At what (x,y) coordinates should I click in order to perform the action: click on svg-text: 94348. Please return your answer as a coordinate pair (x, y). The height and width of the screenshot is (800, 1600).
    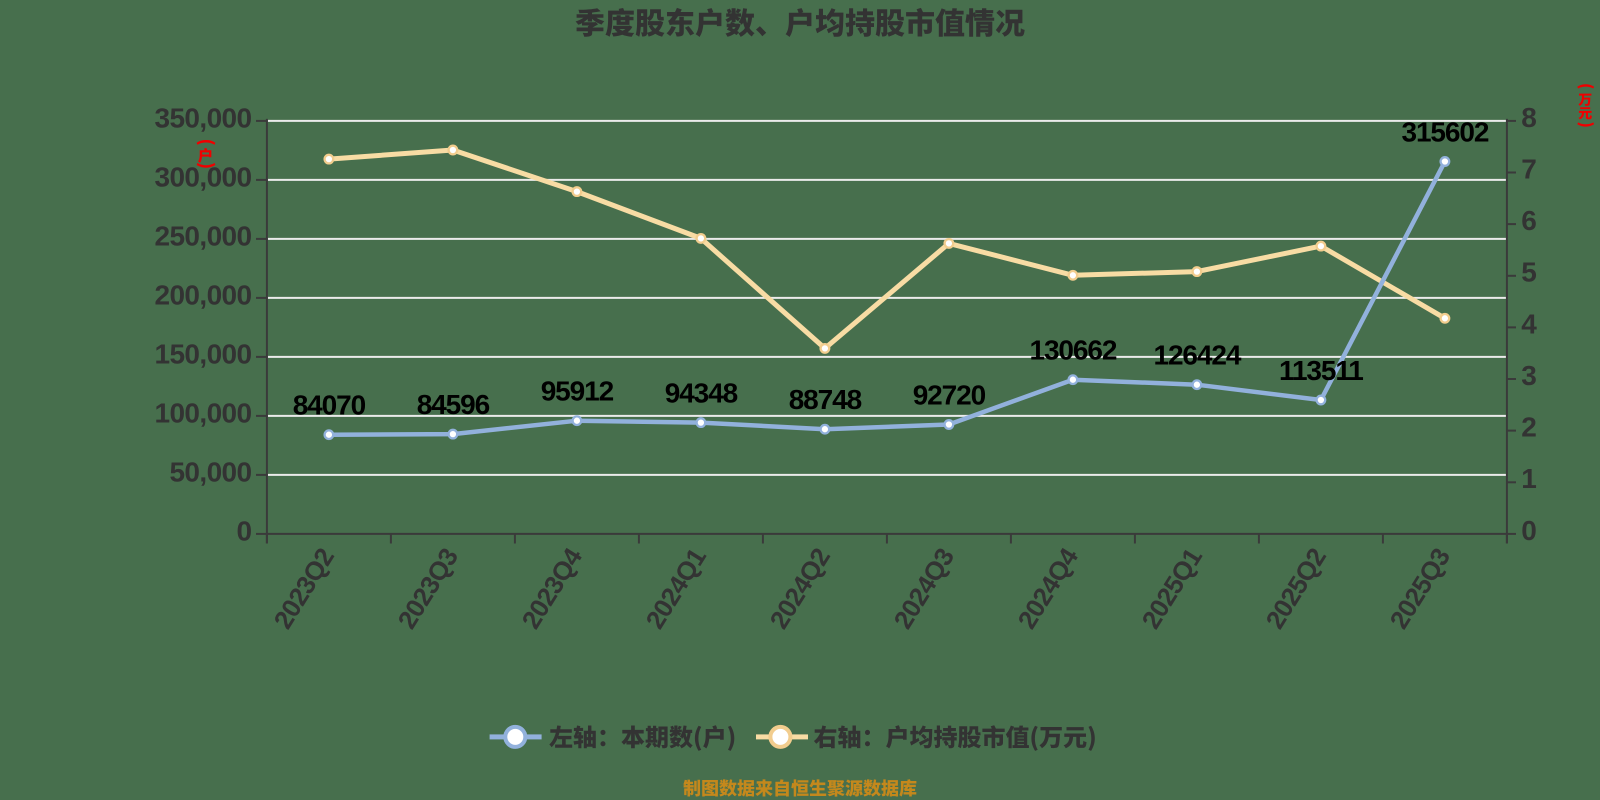
    Looking at the image, I should click on (701, 392).